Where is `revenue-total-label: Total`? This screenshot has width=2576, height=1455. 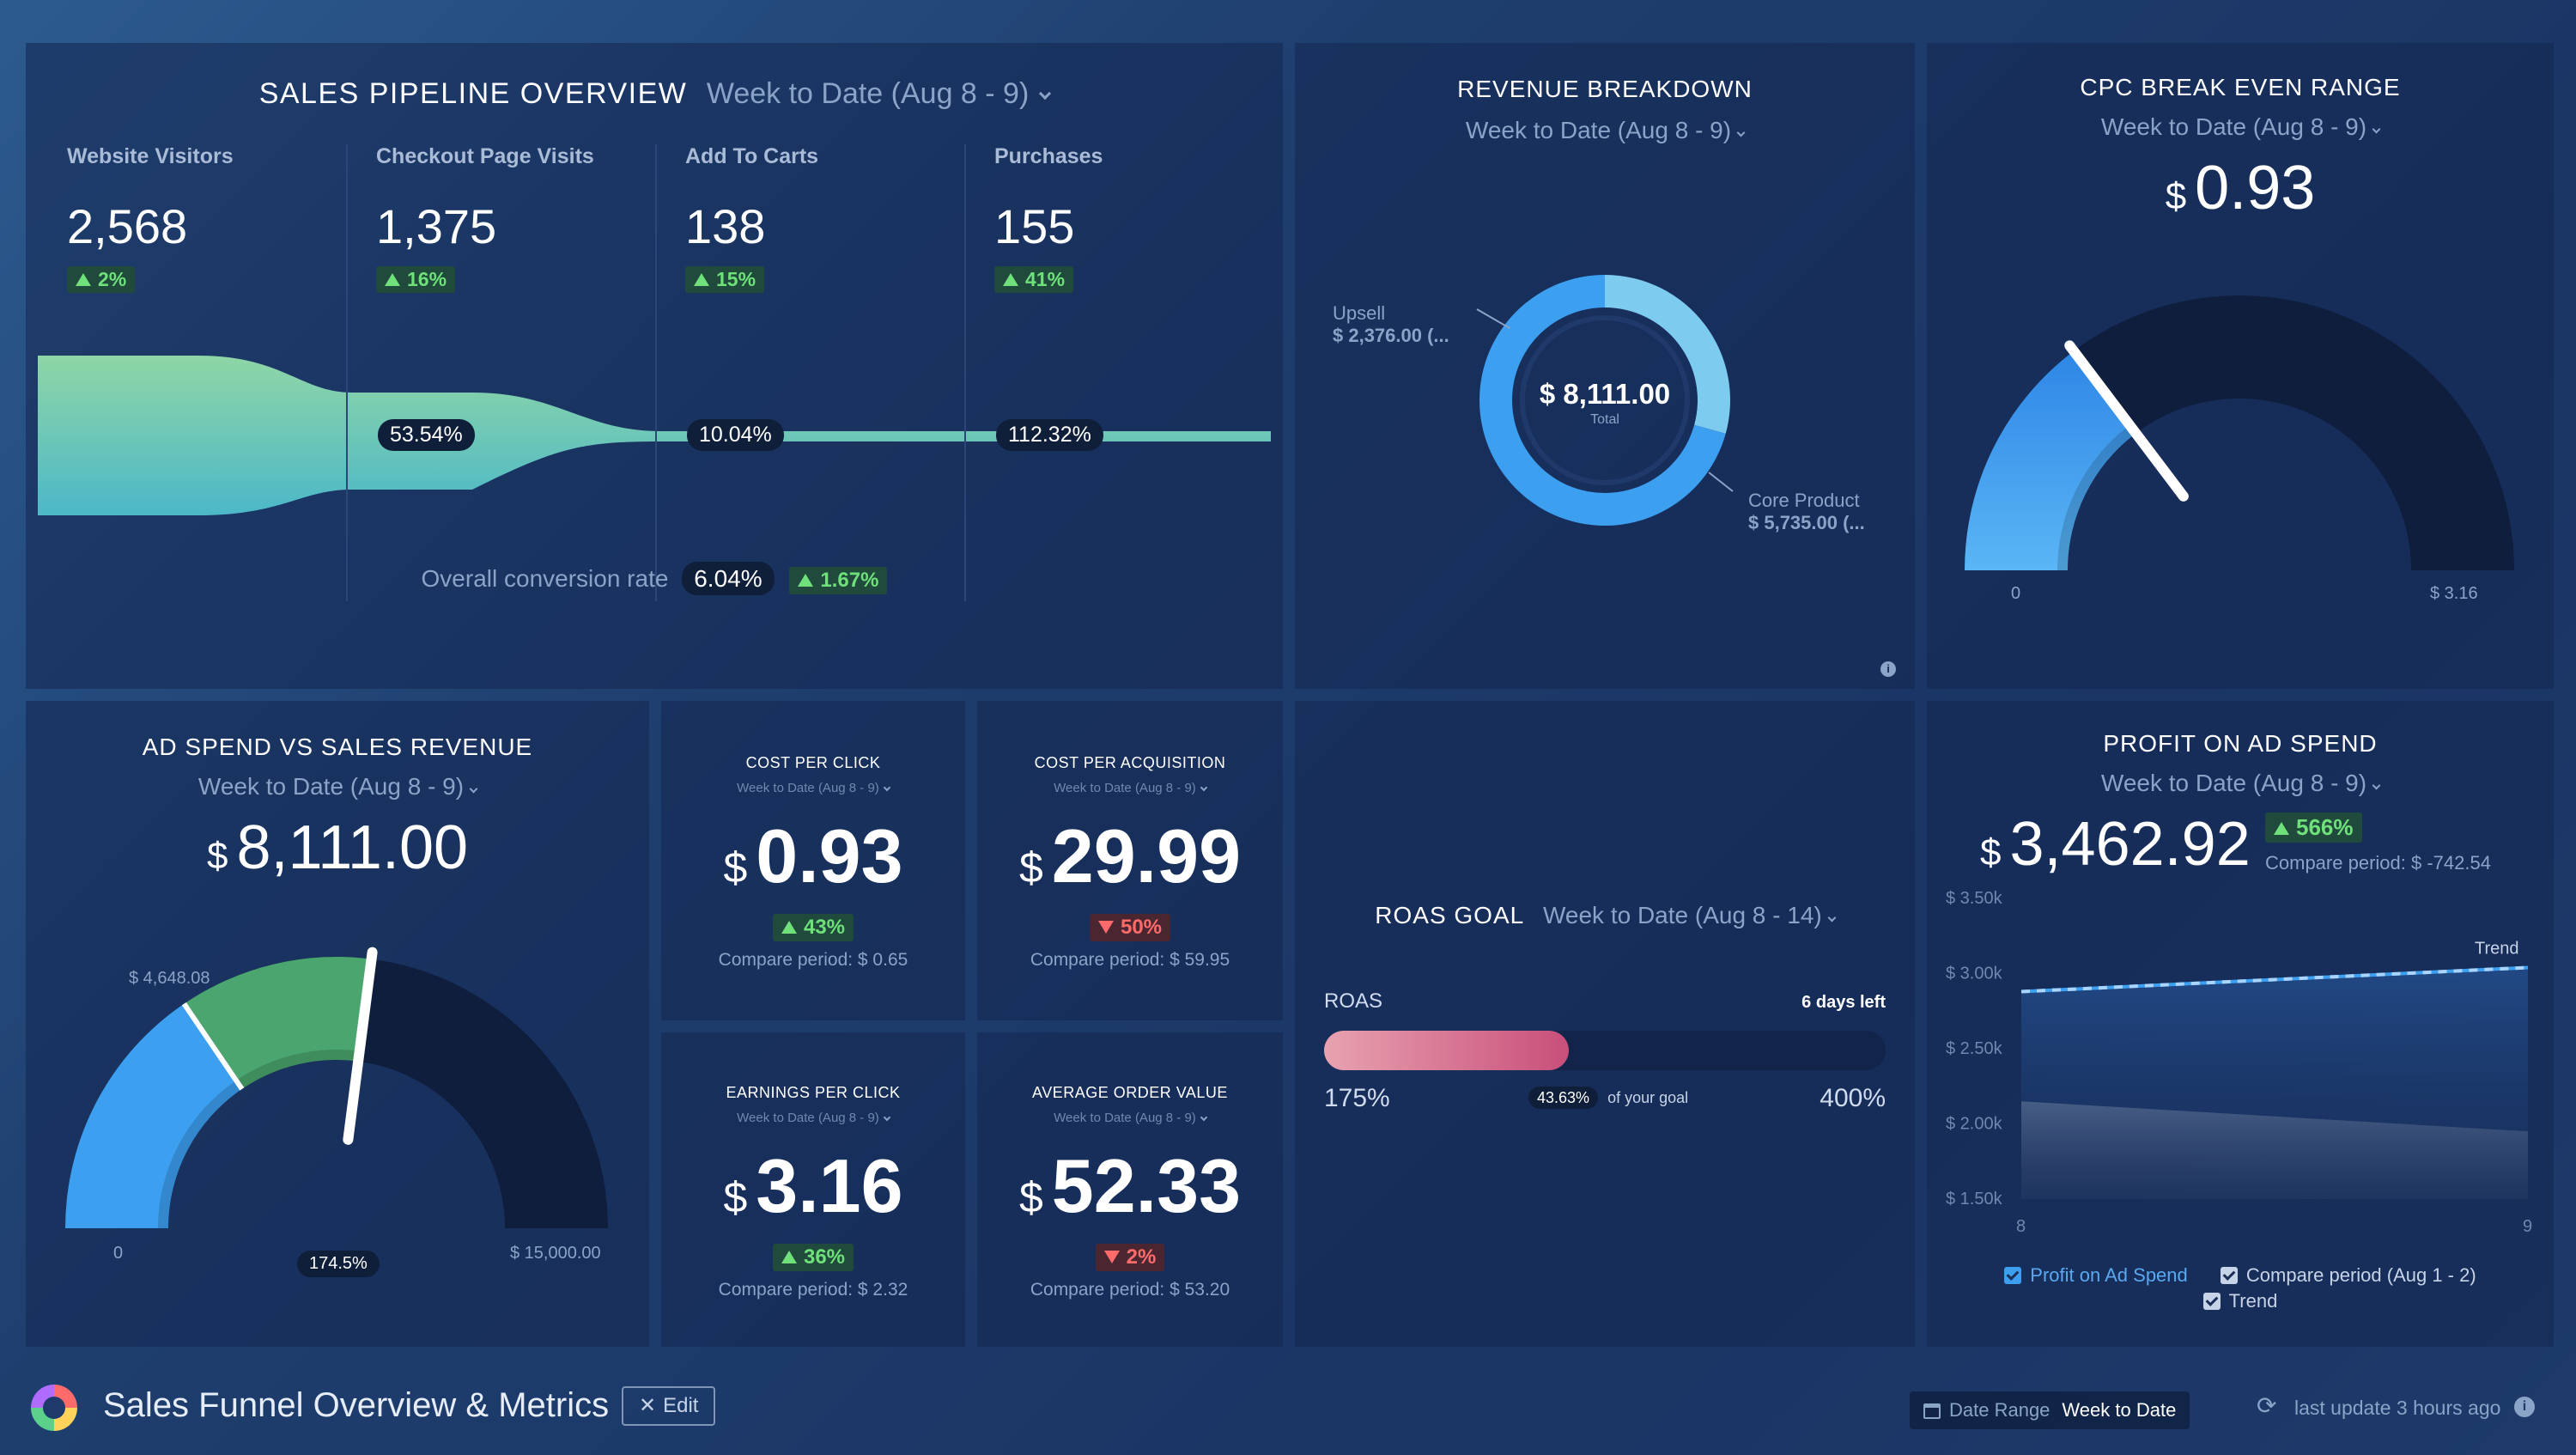
revenue-total-label: Total is located at coordinates (1605, 420).